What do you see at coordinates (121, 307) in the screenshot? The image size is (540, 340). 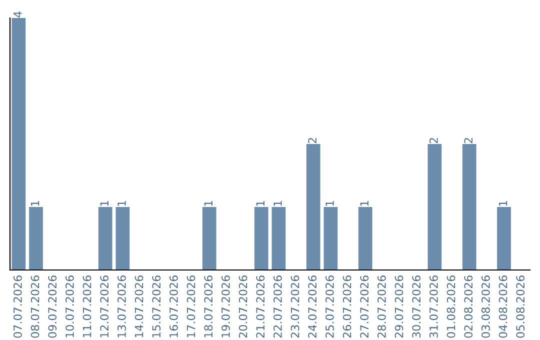 I see `x-tick-label: 13.07.2026` at bounding box center [121, 307].